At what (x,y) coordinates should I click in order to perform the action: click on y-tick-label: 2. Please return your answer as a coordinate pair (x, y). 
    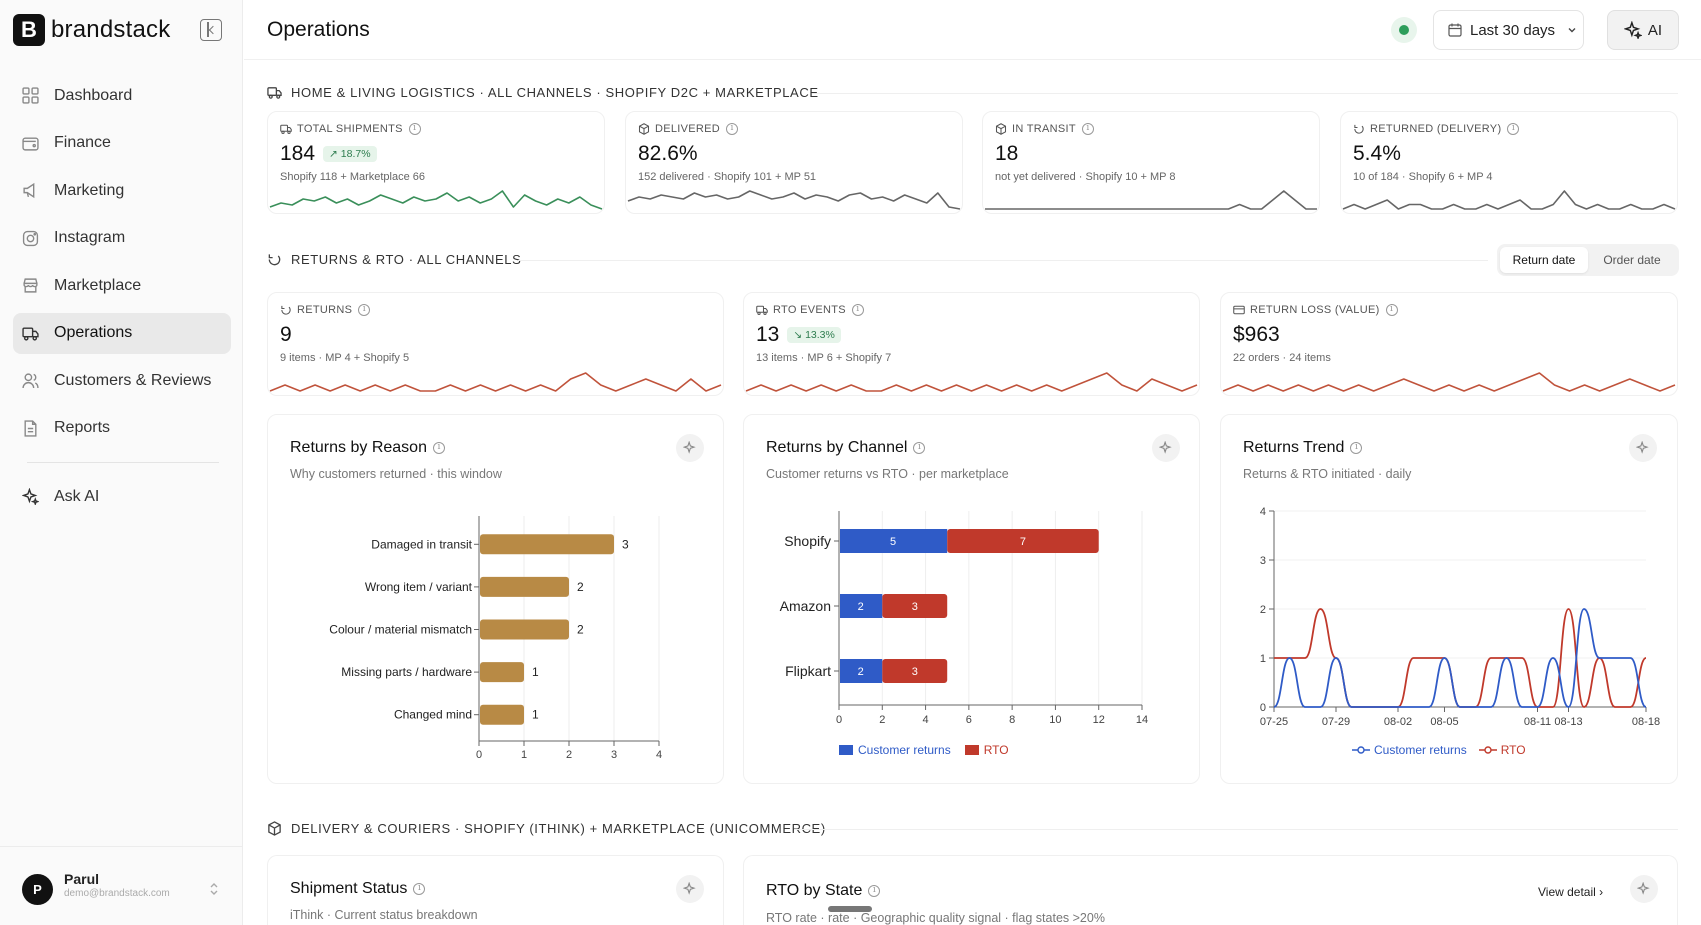
    Looking at the image, I should click on (1263, 610).